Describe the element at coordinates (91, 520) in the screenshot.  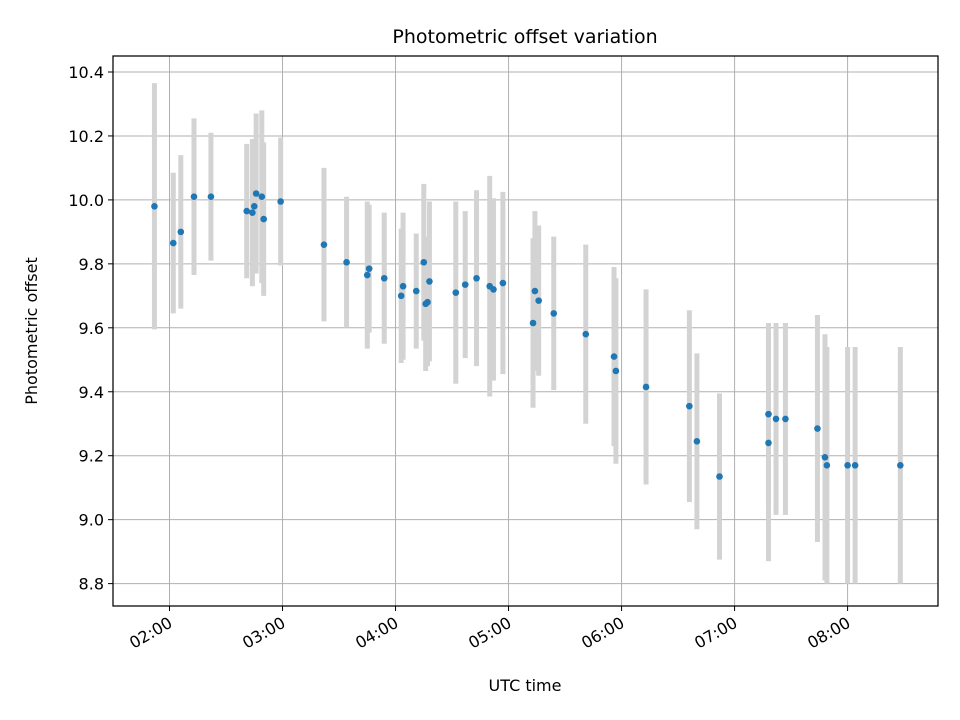
I see `y-tick-label: 9.0` at that location.